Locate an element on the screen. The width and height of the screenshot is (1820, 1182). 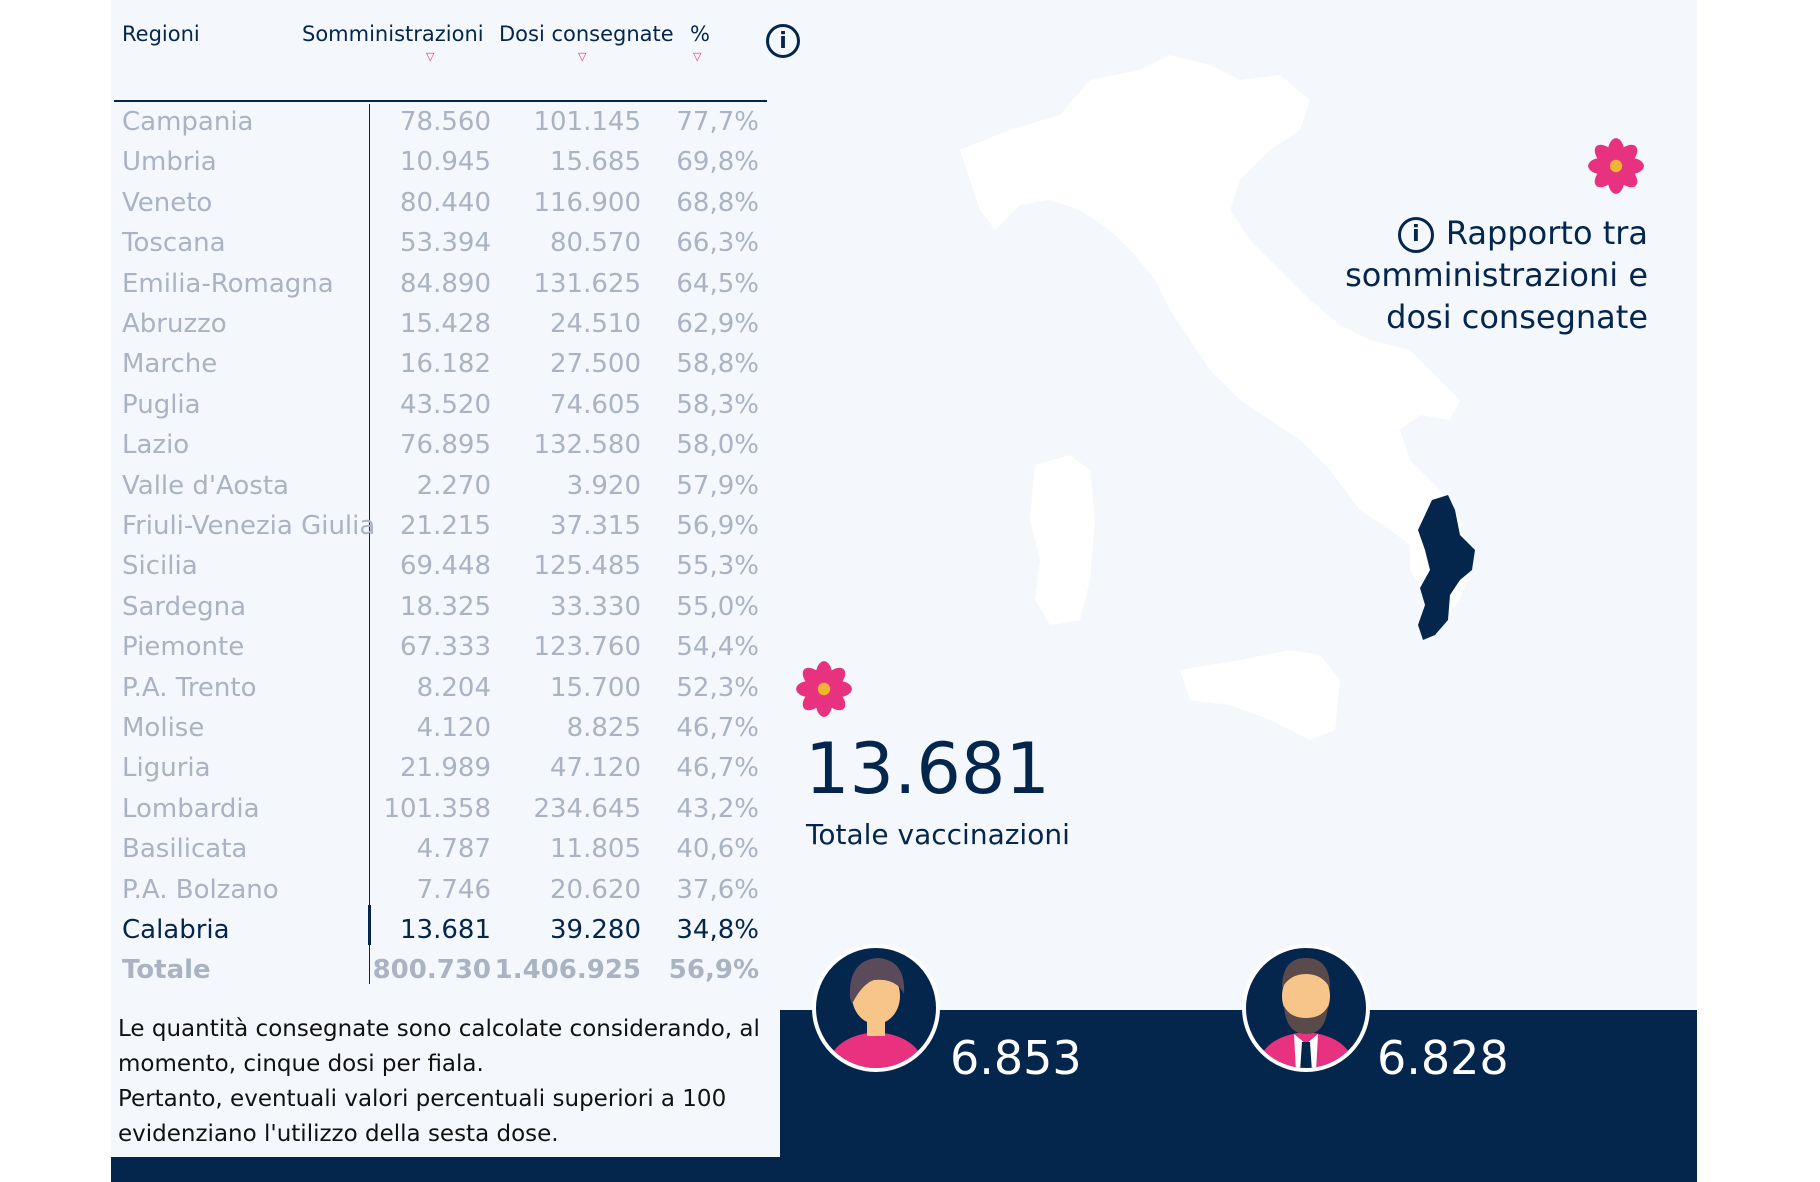
administered-cell: 8.204 is located at coordinates (453, 687).